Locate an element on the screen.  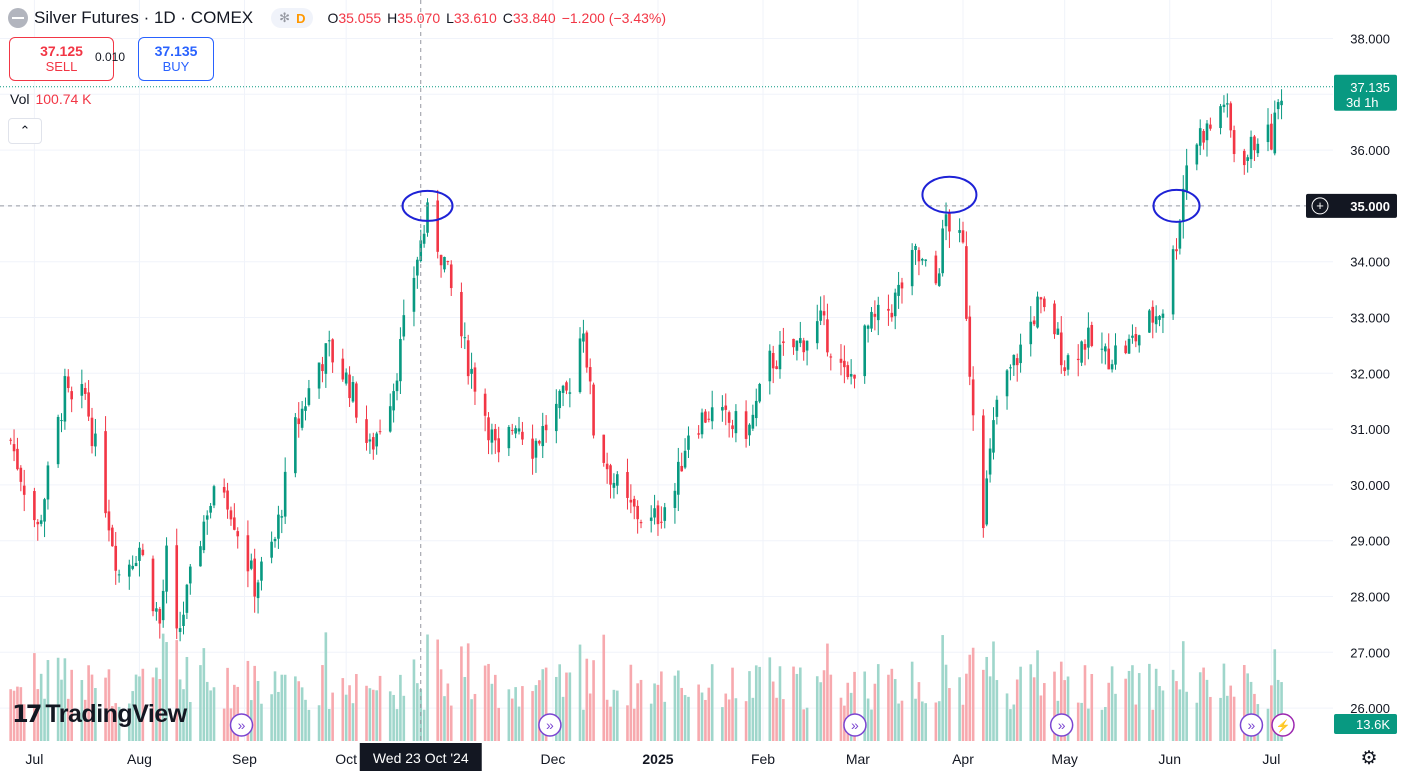
logo-text: TradingView is located at coordinates (116, 714).